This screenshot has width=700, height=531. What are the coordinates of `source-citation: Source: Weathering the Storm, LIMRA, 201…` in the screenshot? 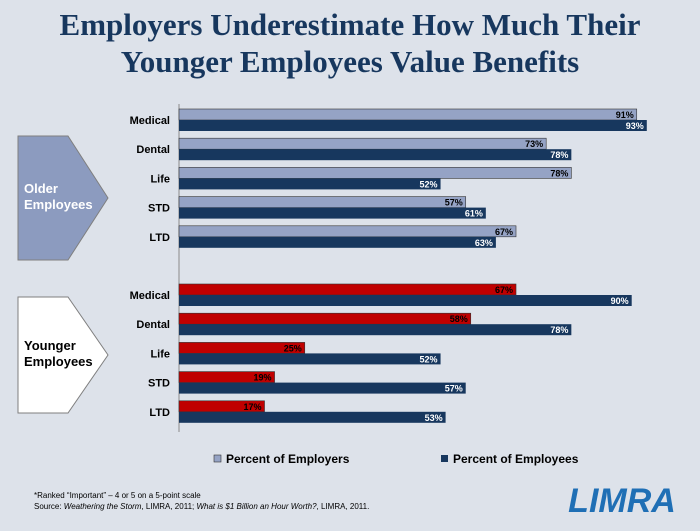 It's located at (201, 506).